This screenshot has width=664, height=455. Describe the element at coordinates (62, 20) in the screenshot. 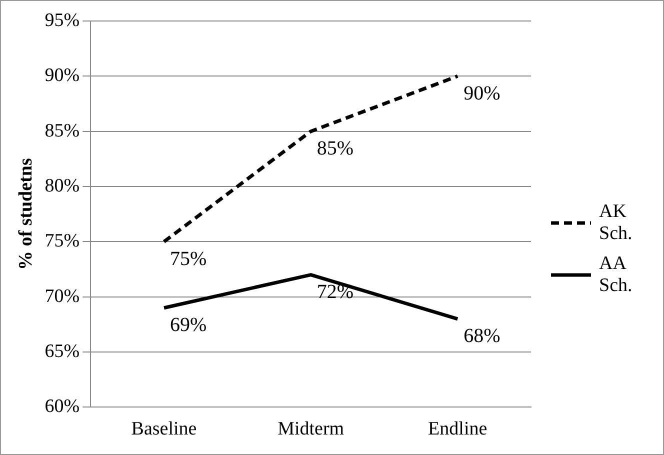

I see `y-tick-label: 95%` at that location.